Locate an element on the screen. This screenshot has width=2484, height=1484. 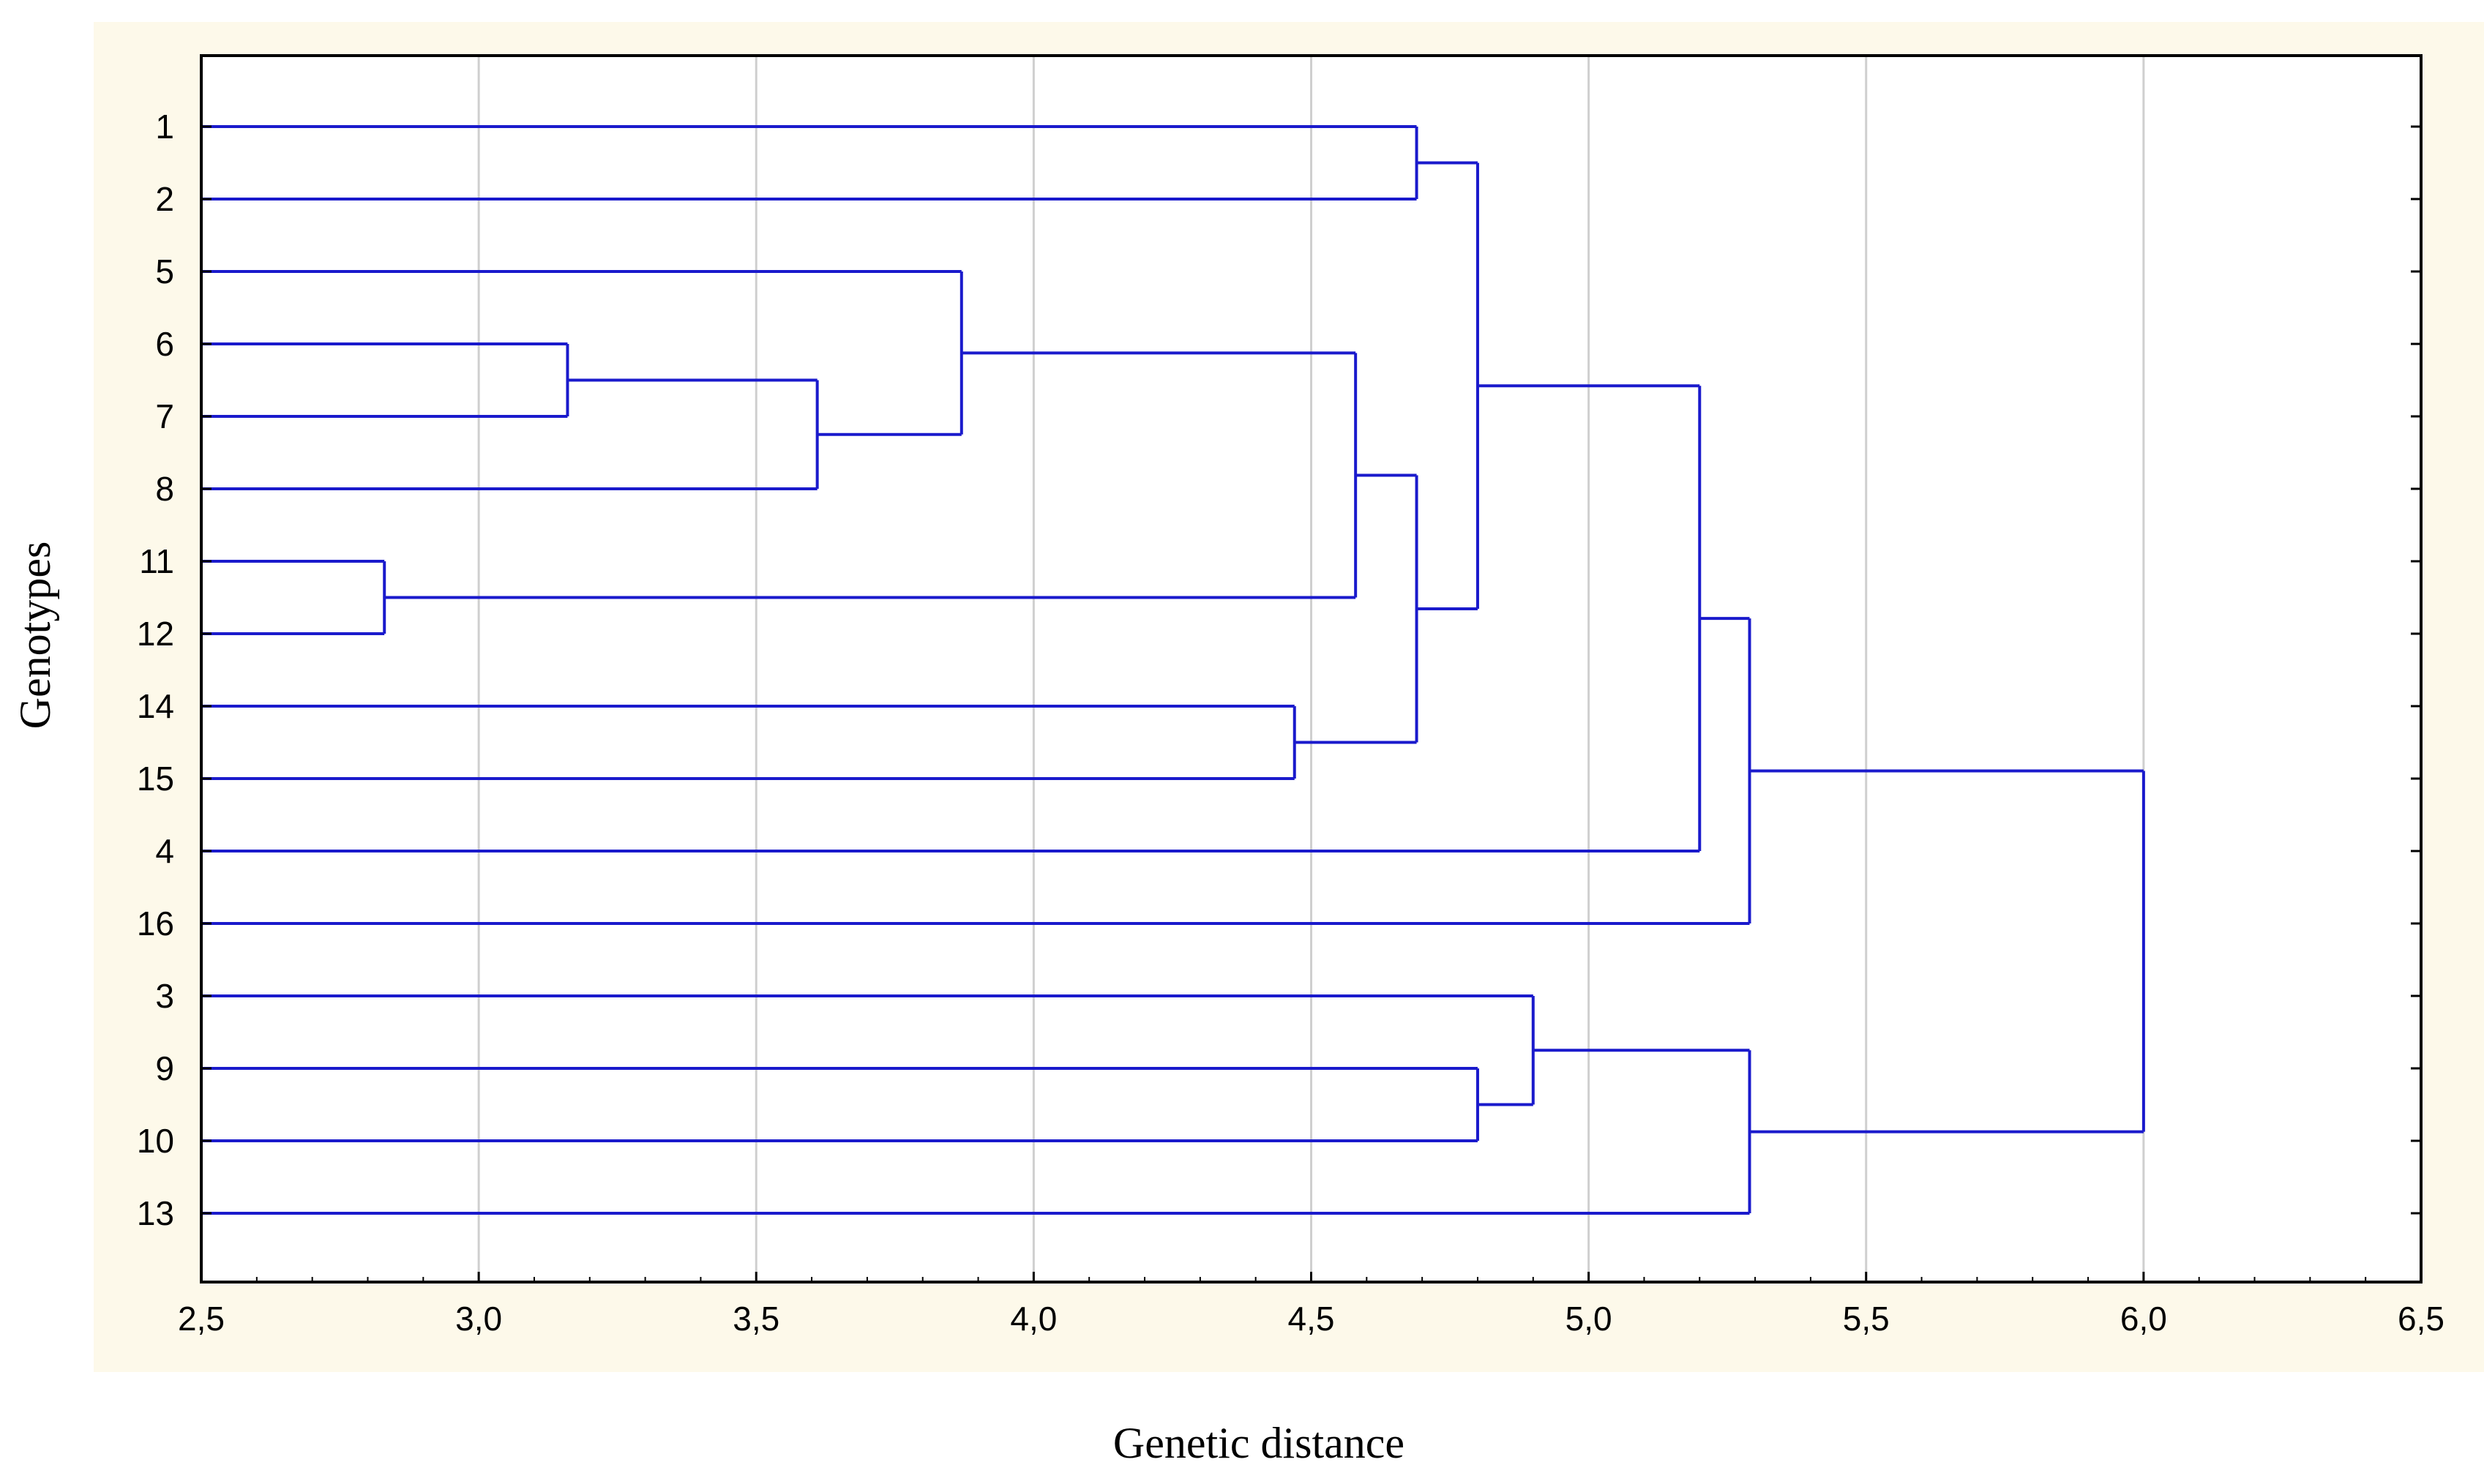
x-tick-label: 5,0 is located at coordinates (1589, 1319).